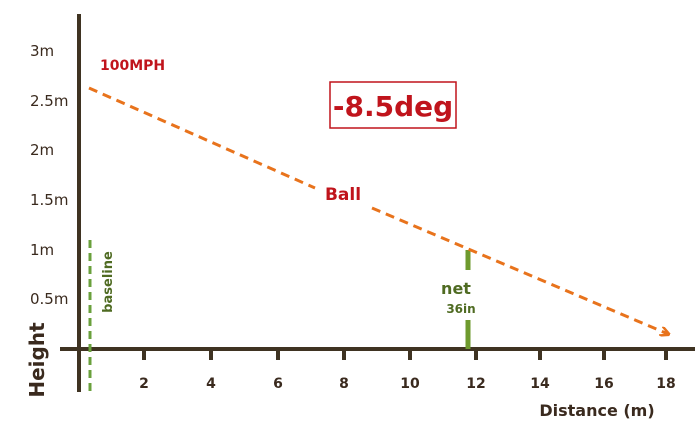  What do you see at coordinates (456, 288) in the screenshot?
I see `net-label: net` at bounding box center [456, 288].